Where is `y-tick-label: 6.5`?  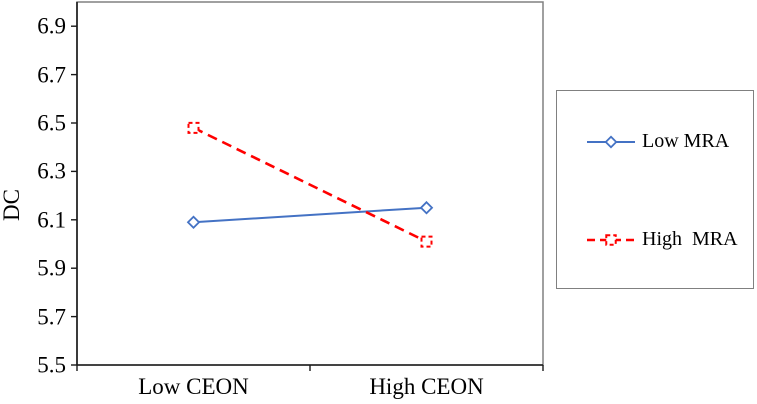
y-tick-label: 6.5 is located at coordinates (51, 123).